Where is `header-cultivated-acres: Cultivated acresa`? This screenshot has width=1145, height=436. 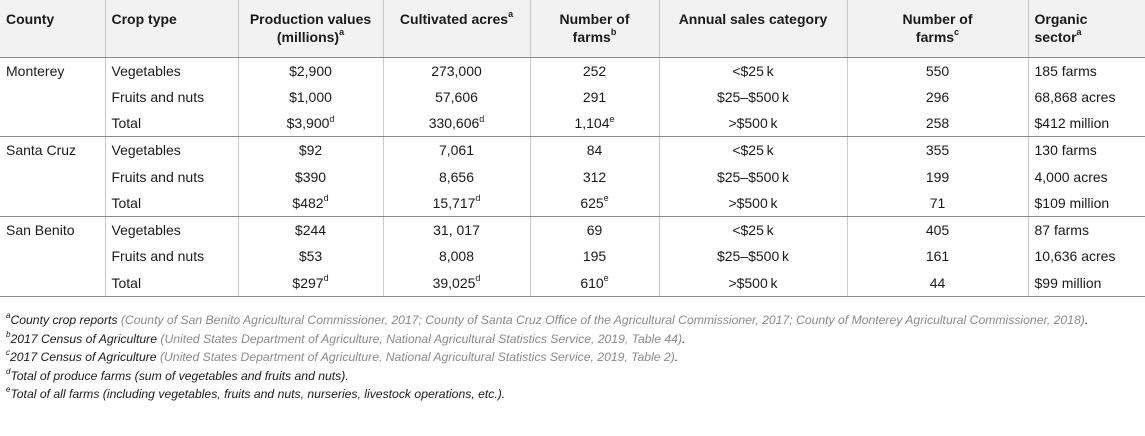
header-cultivated-acres: Cultivated acresa is located at coordinates (456, 29).